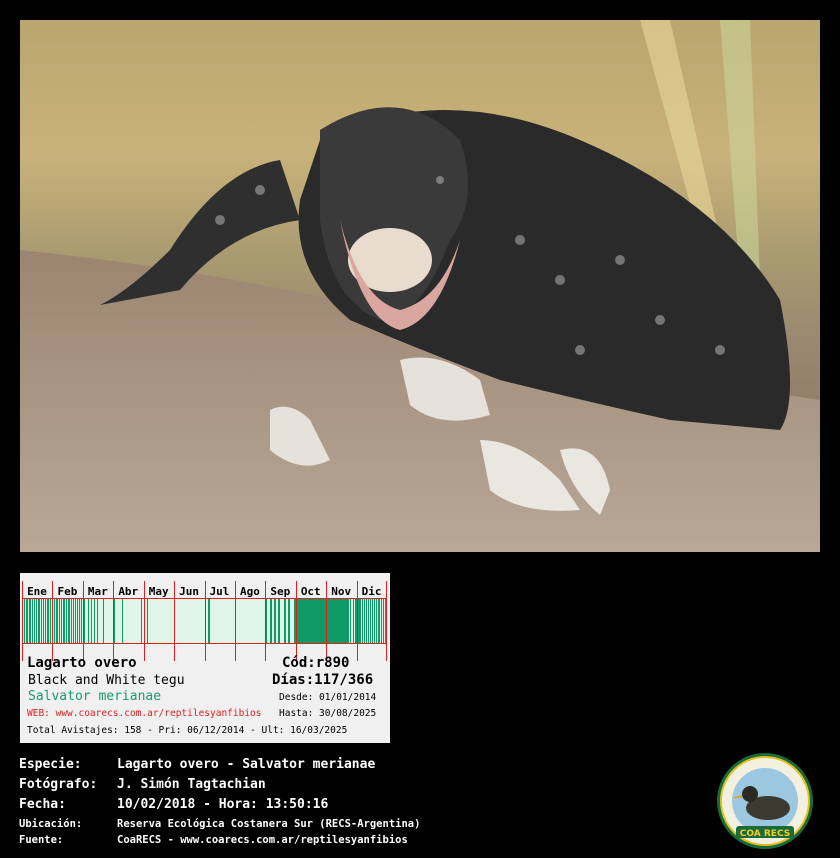 The height and width of the screenshot is (858, 840). I want to click on coarecs-logo: COA RECS, so click(765, 801).